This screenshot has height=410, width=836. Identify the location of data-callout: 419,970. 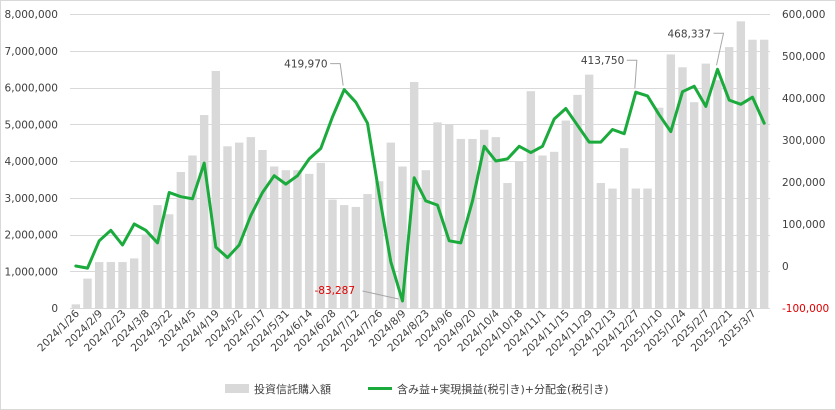
(305, 65).